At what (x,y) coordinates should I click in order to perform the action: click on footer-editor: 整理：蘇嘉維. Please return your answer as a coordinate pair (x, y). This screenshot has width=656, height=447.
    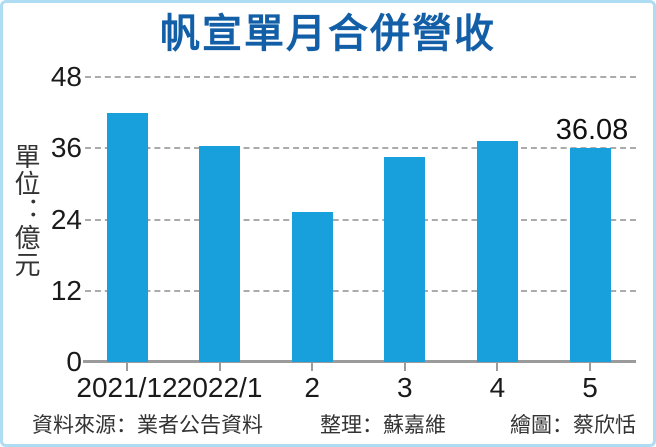
    Looking at the image, I should click on (383, 425).